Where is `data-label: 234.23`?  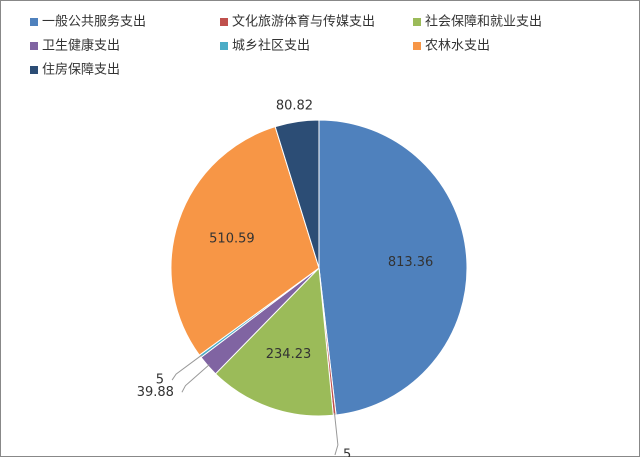 data-label: 234.23 is located at coordinates (289, 354).